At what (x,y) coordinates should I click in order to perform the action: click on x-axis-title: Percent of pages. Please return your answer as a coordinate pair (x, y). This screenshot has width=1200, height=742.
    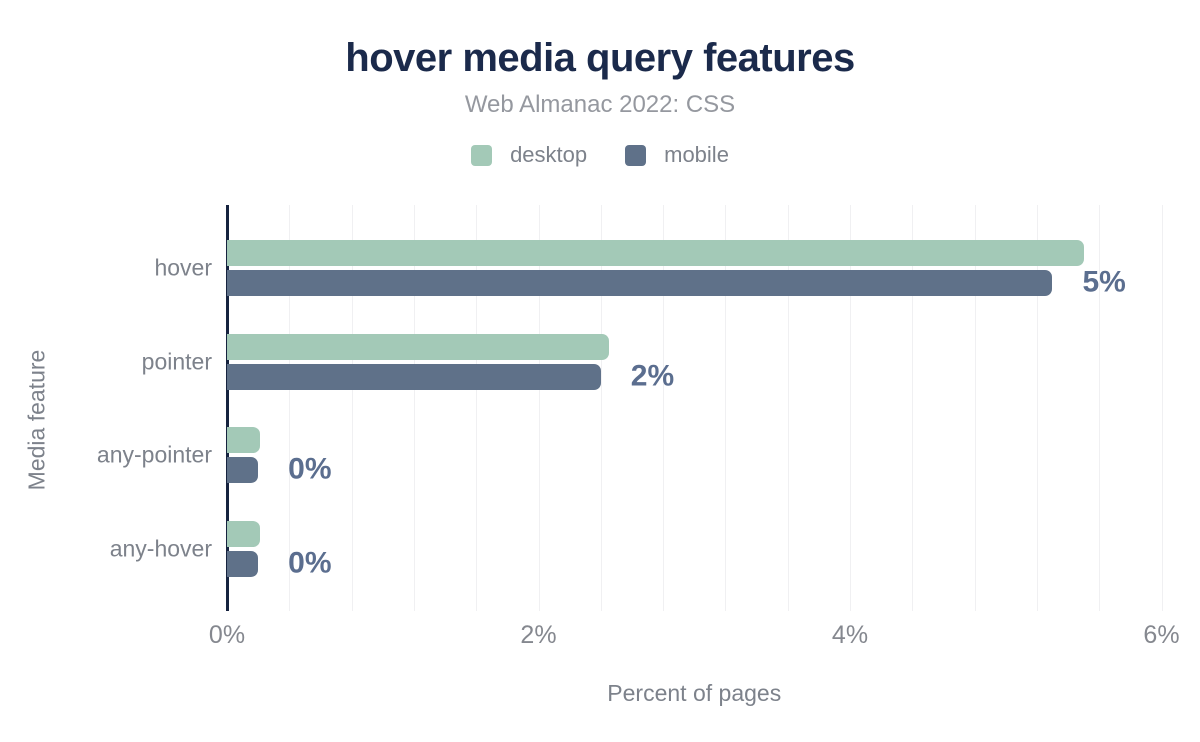
    Looking at the image, I should click on (694, 693).